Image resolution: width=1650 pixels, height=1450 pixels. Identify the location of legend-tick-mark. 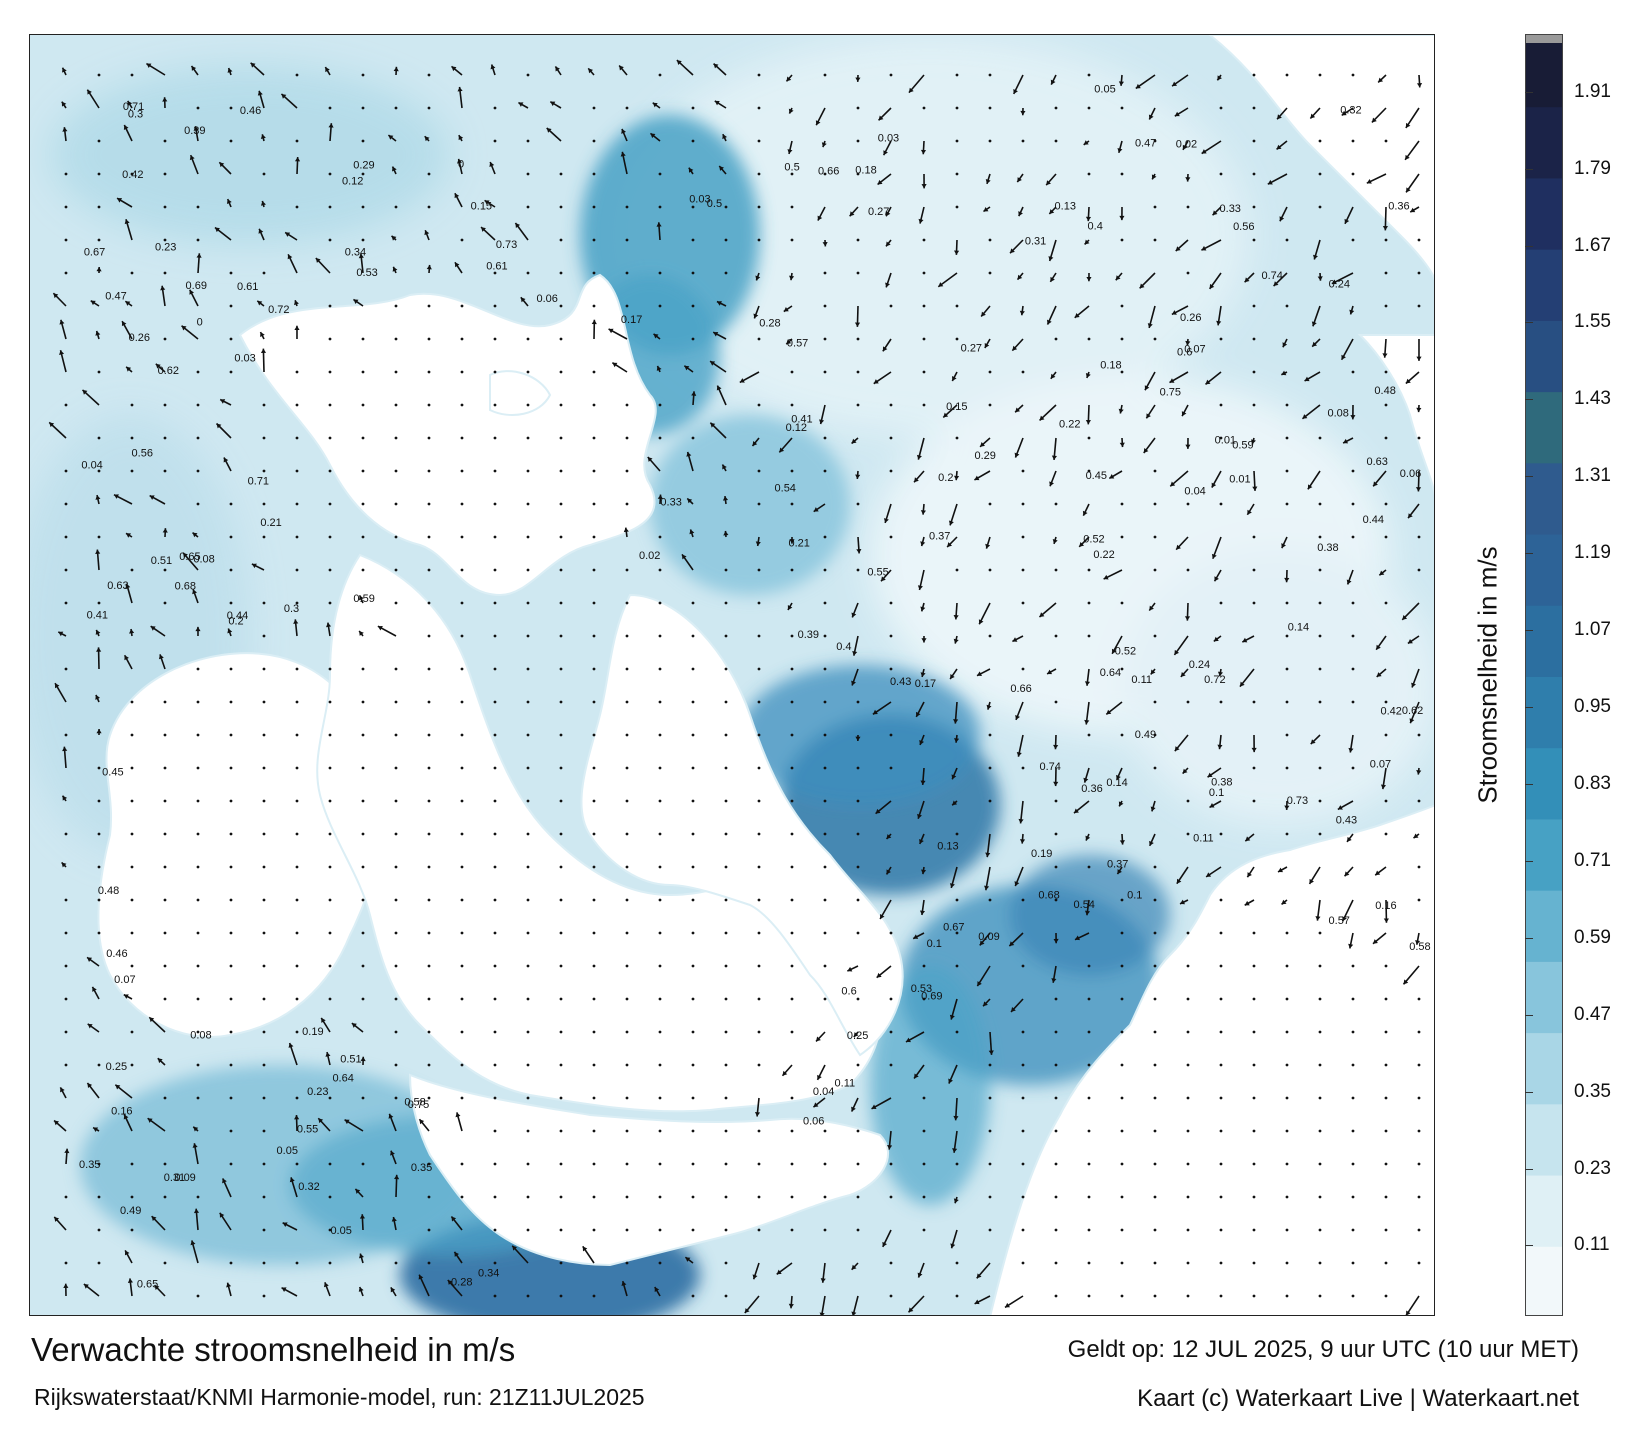
(1529, 938).